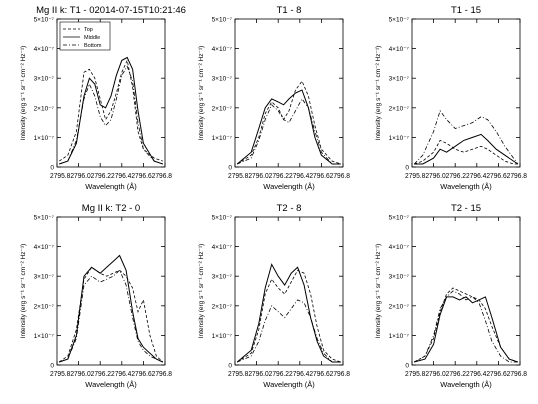 This screenshot has width=538, height=404. I want to click on legend-label: Bottom, so click(93, 46).